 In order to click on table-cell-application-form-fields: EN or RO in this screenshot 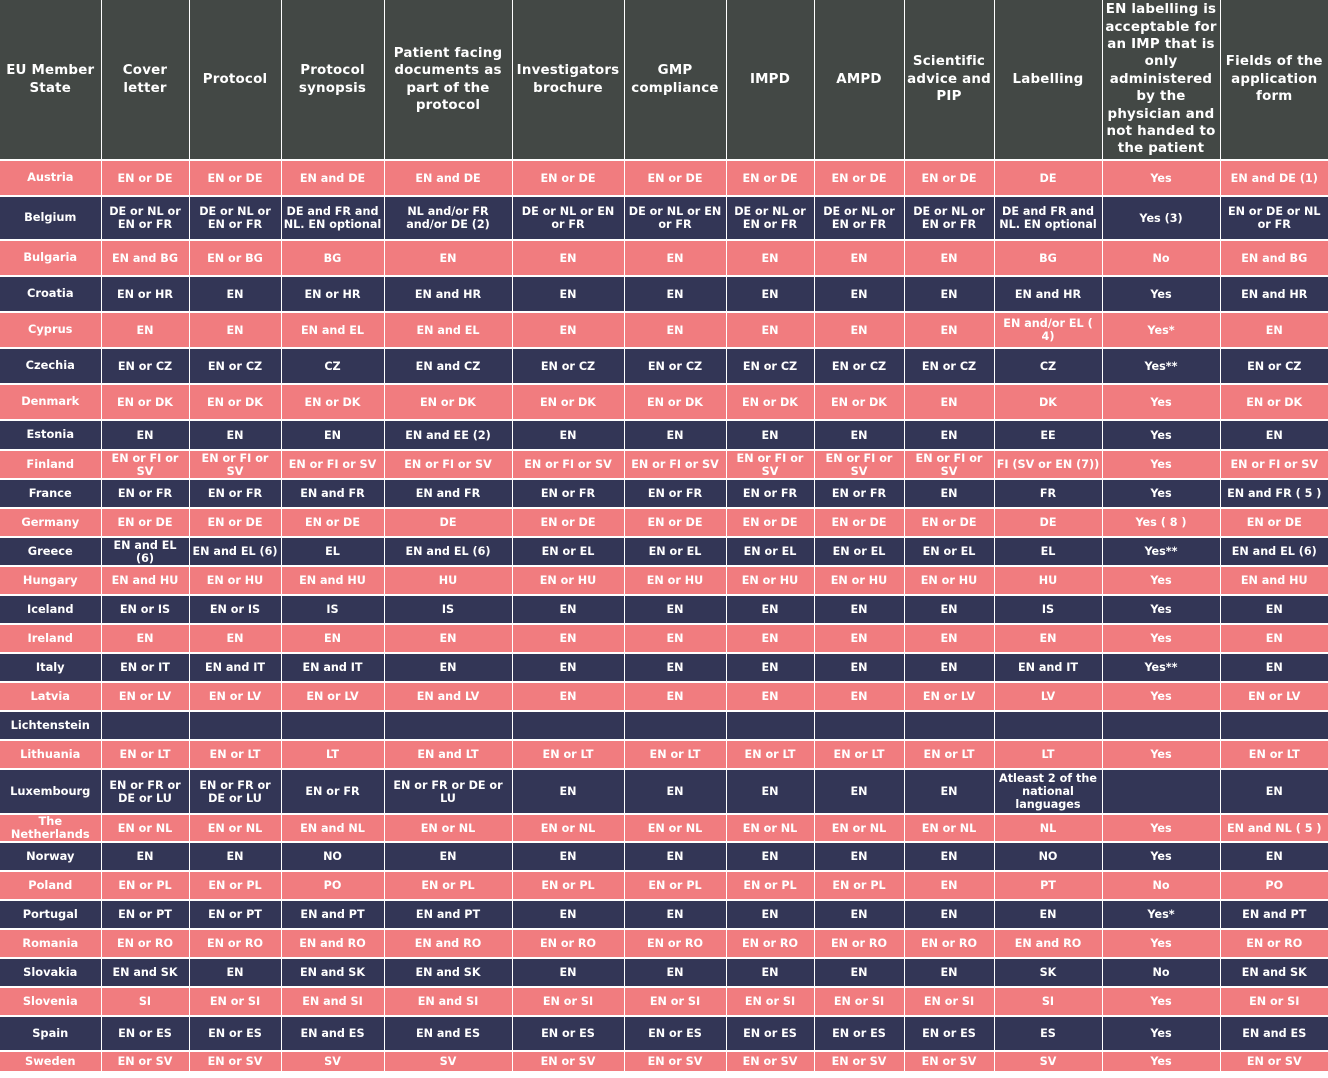, I will do `click(1273, 944)`.